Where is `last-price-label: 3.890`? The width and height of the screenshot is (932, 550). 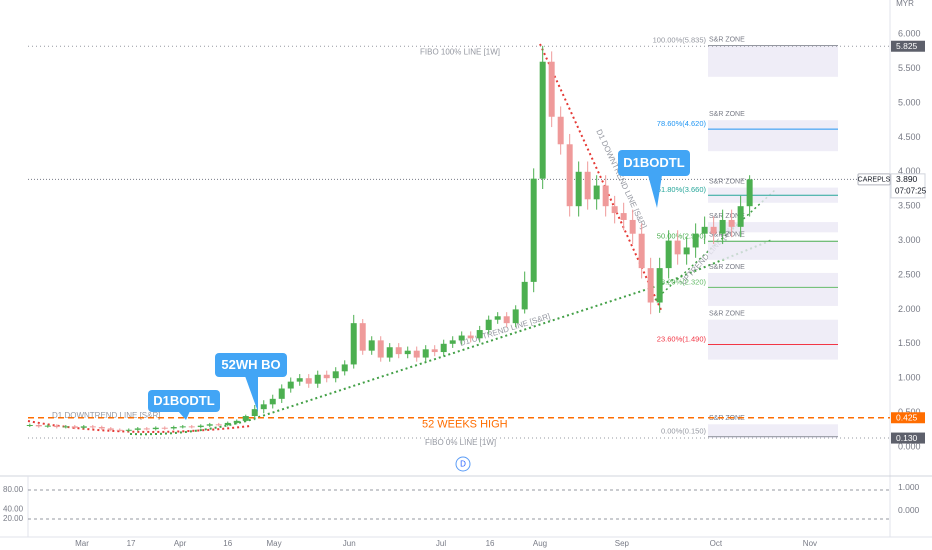
last-price-label: 3.890 is located at coordinates (907, 179).